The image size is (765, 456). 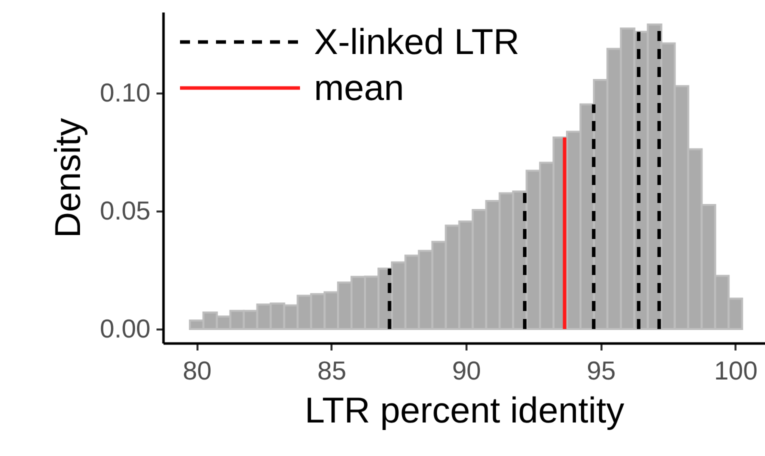 I want to click on y-axis-title: Density, so click(x=67, y=178).